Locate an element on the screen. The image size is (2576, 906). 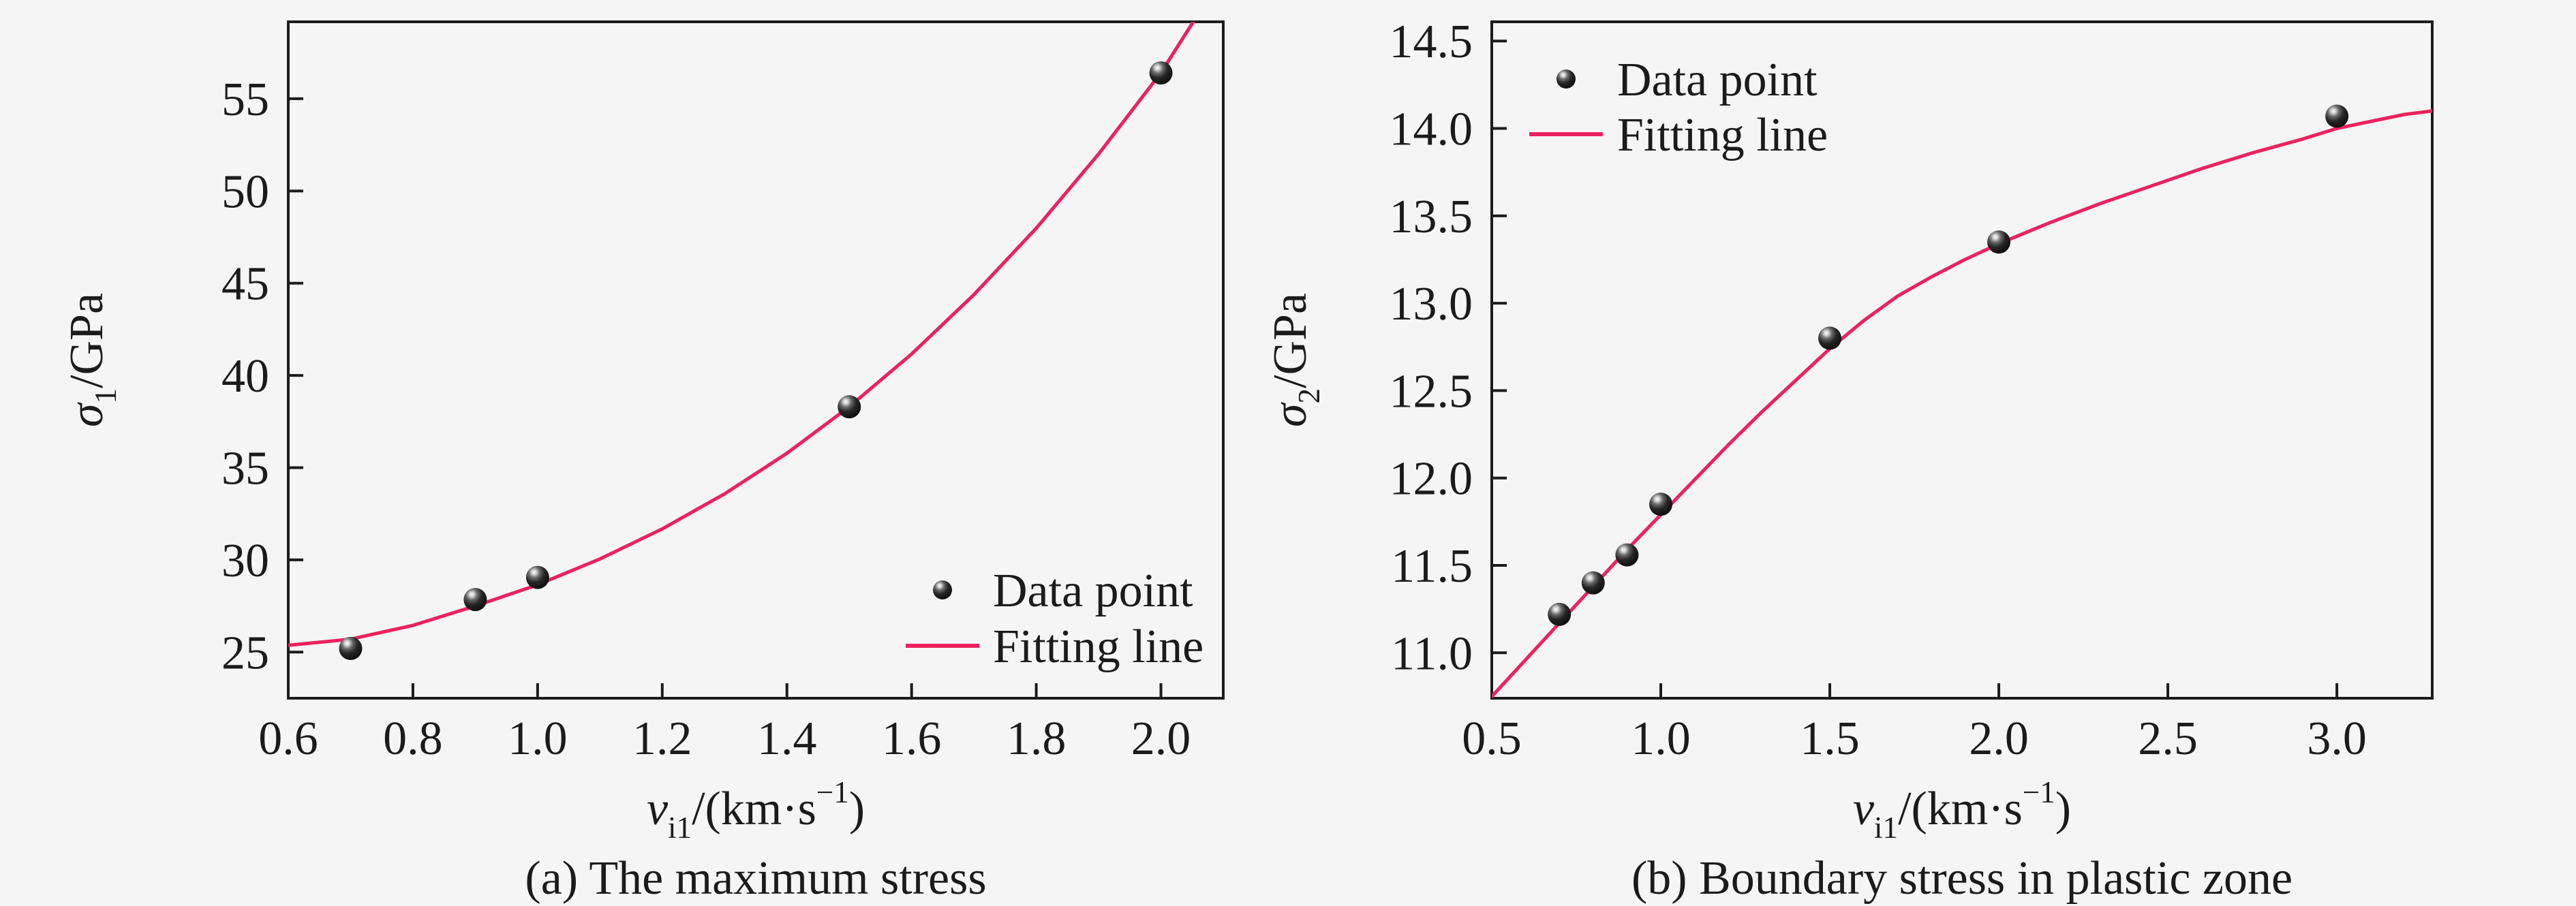
x-tick-label: 1.2 is located at coordinates (662, 739).